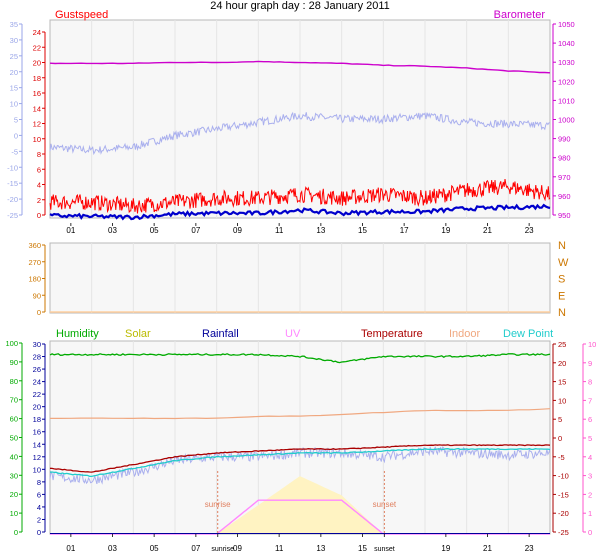  What do you see at coordinates (300, 414) in the screenshot?
I see `indoor-series-line` at bounding box center [300, 414].